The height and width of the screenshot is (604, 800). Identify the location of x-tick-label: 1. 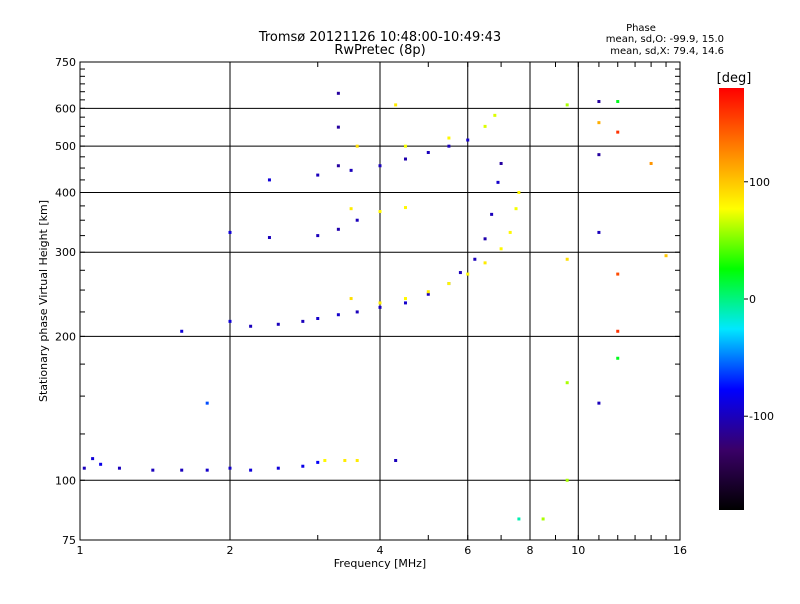
(80, 550).